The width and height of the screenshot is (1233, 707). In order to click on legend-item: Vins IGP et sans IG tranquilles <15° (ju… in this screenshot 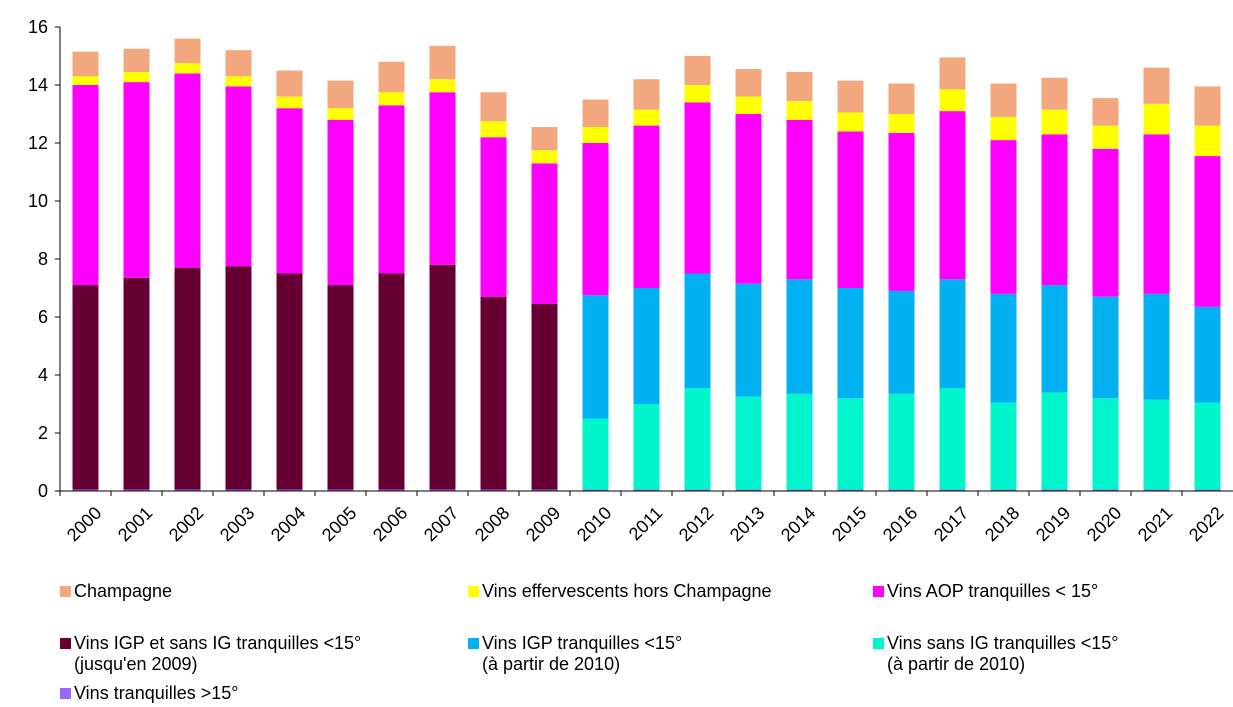, I will do `click(210, 654)`.